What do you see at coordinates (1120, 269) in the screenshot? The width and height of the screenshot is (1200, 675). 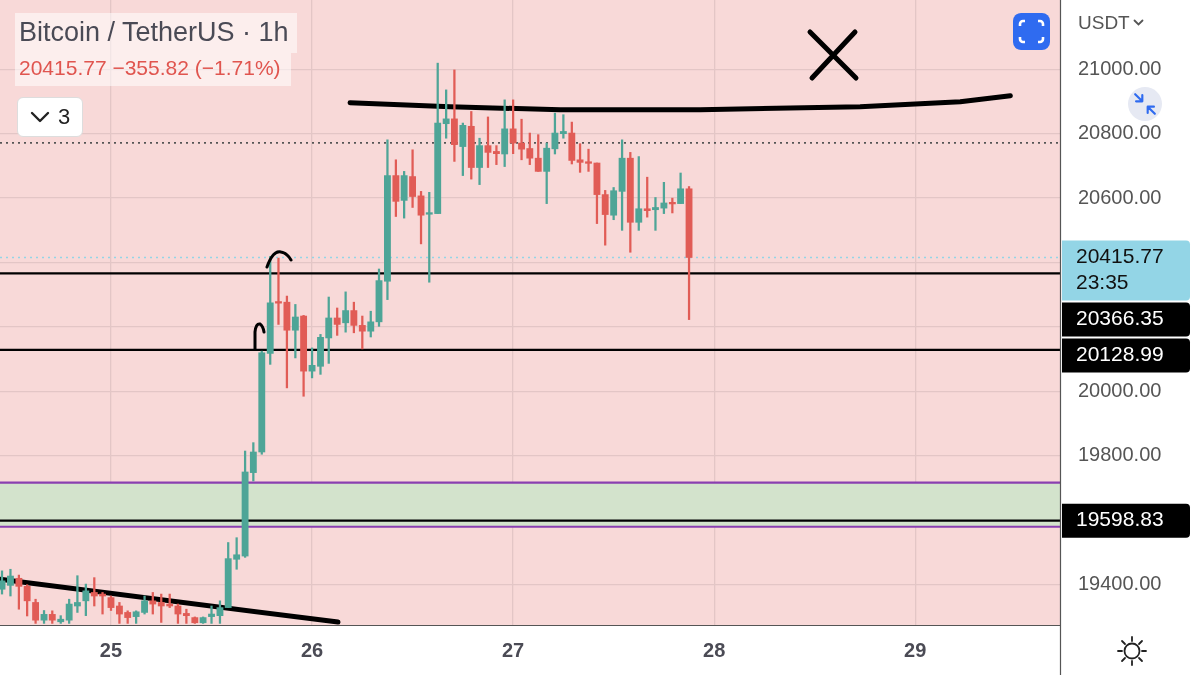 I see `ref-line-label: 20415.77 23:35` at bounding box center [1120, 269].